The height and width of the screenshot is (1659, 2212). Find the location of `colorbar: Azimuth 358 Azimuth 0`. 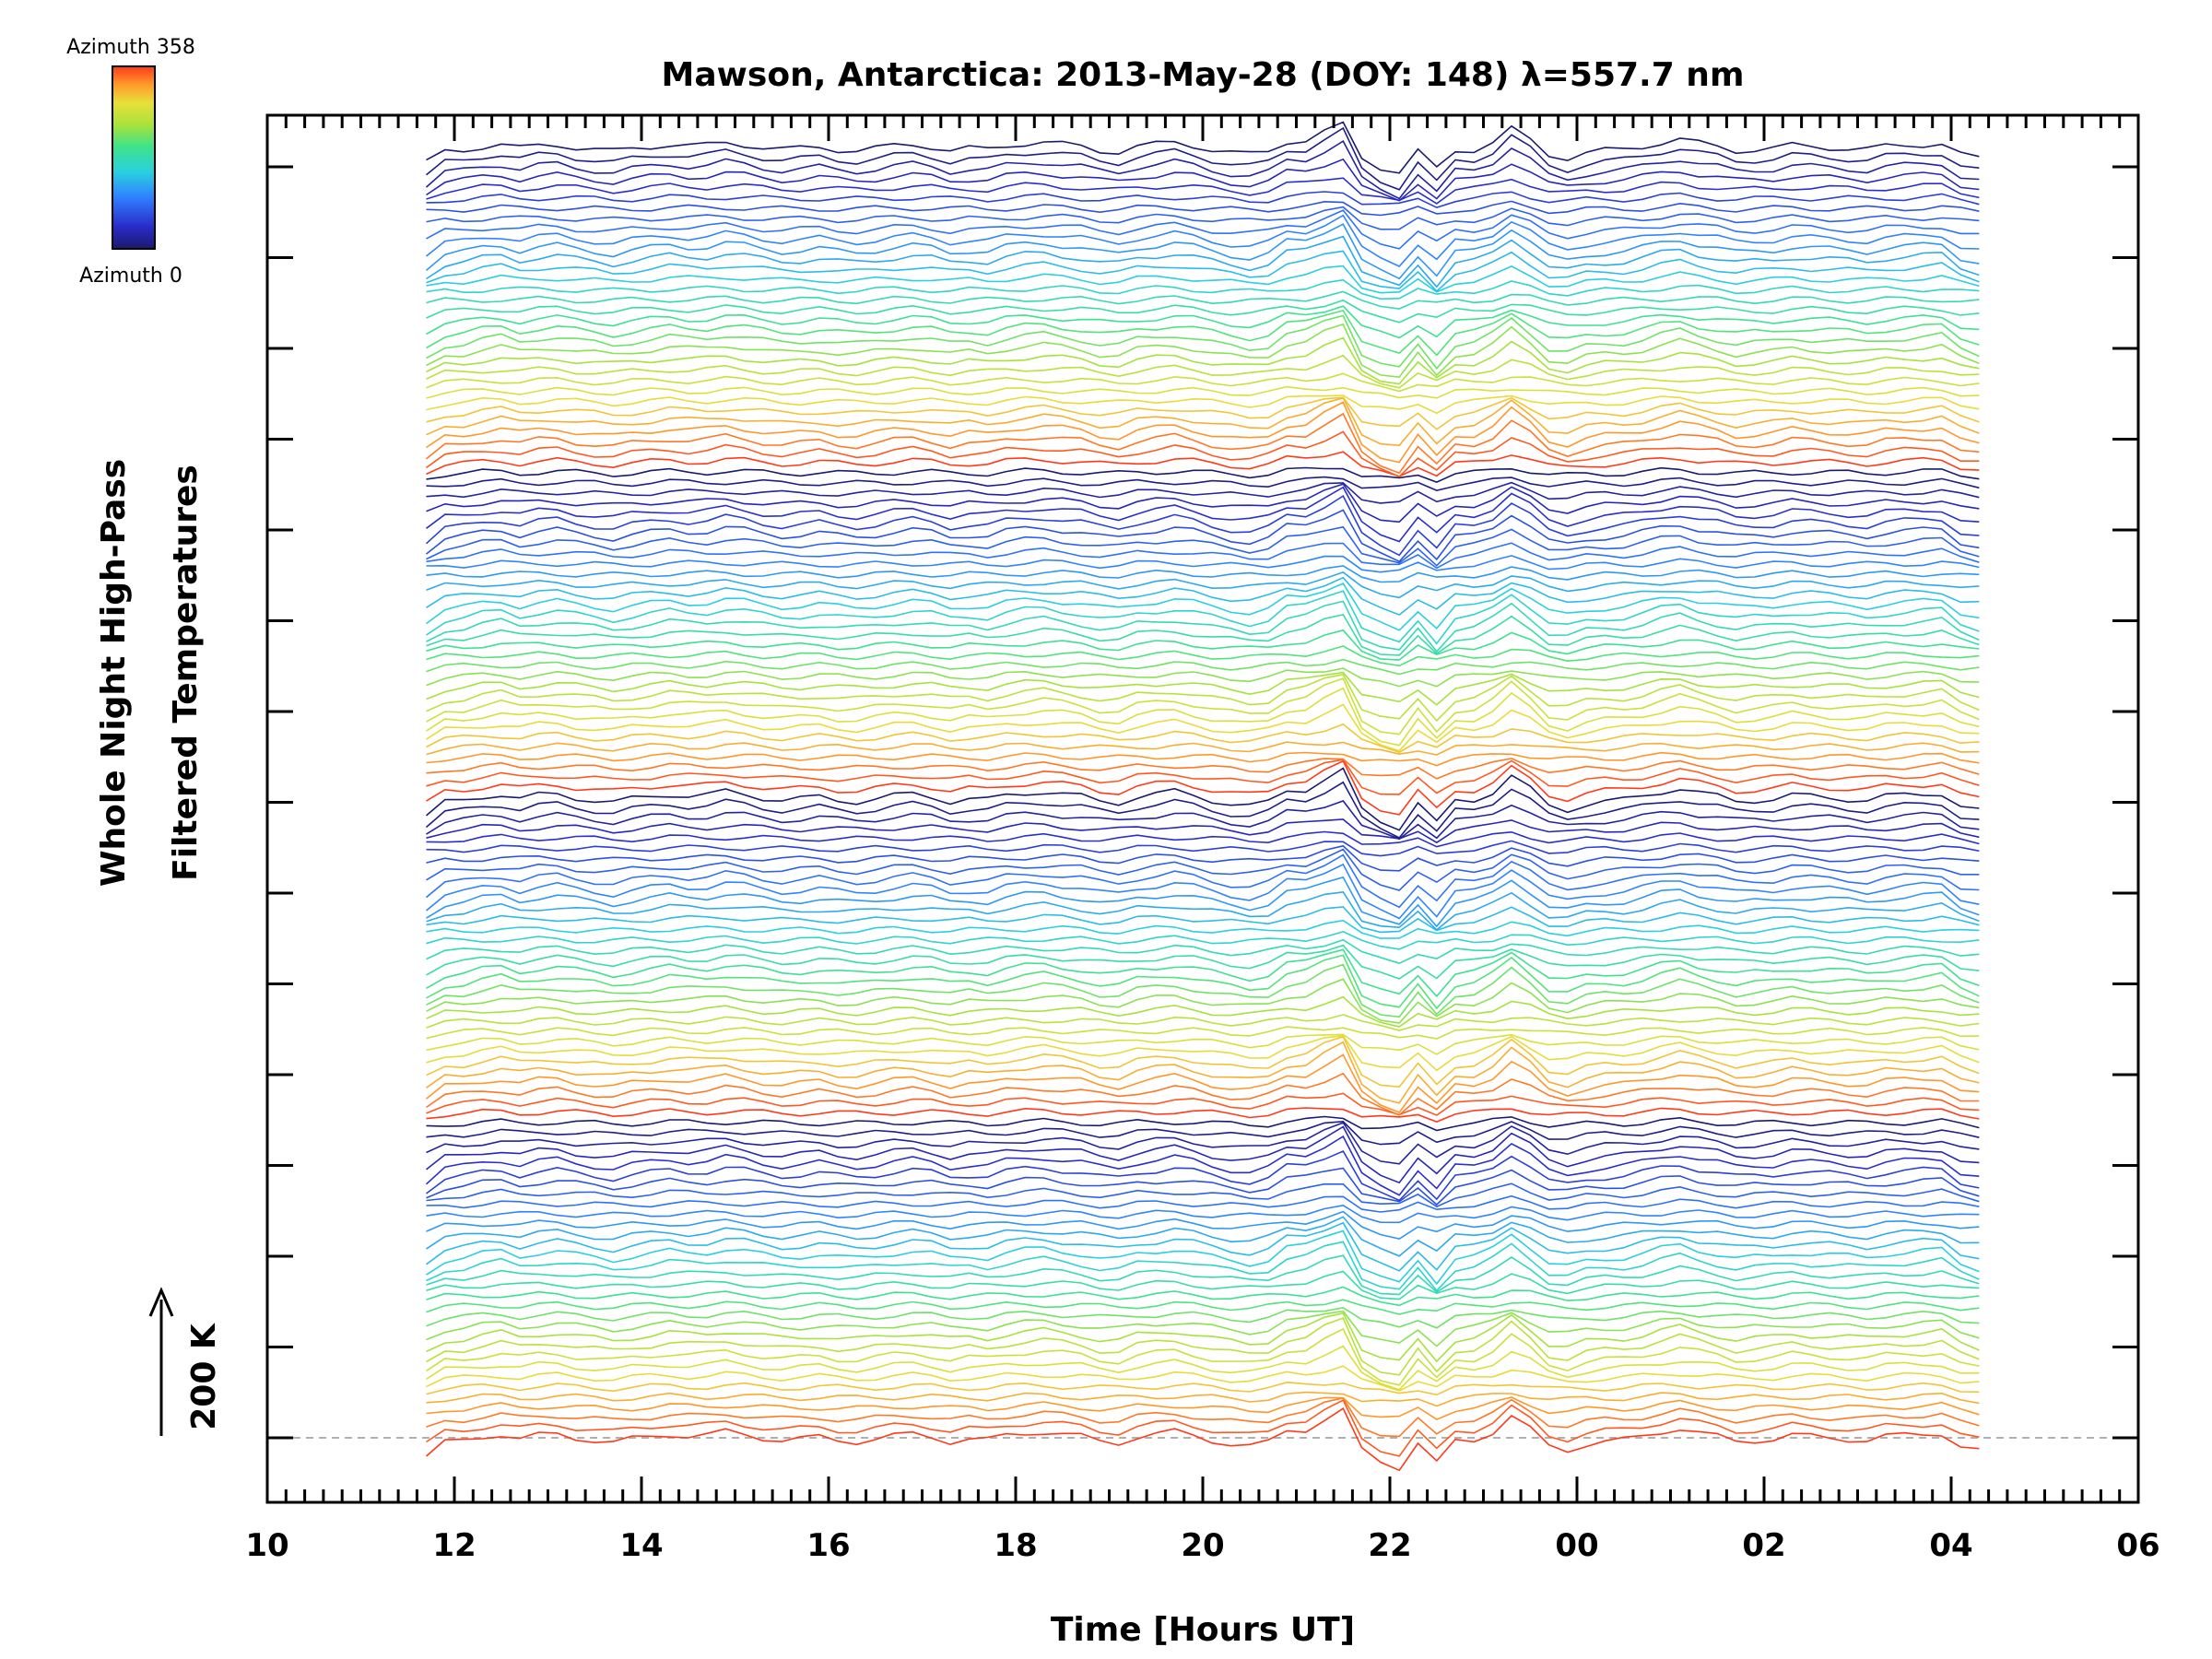

colorbar: Azimuth 358 Azimuth 0 is located at coordinates (130, 162).